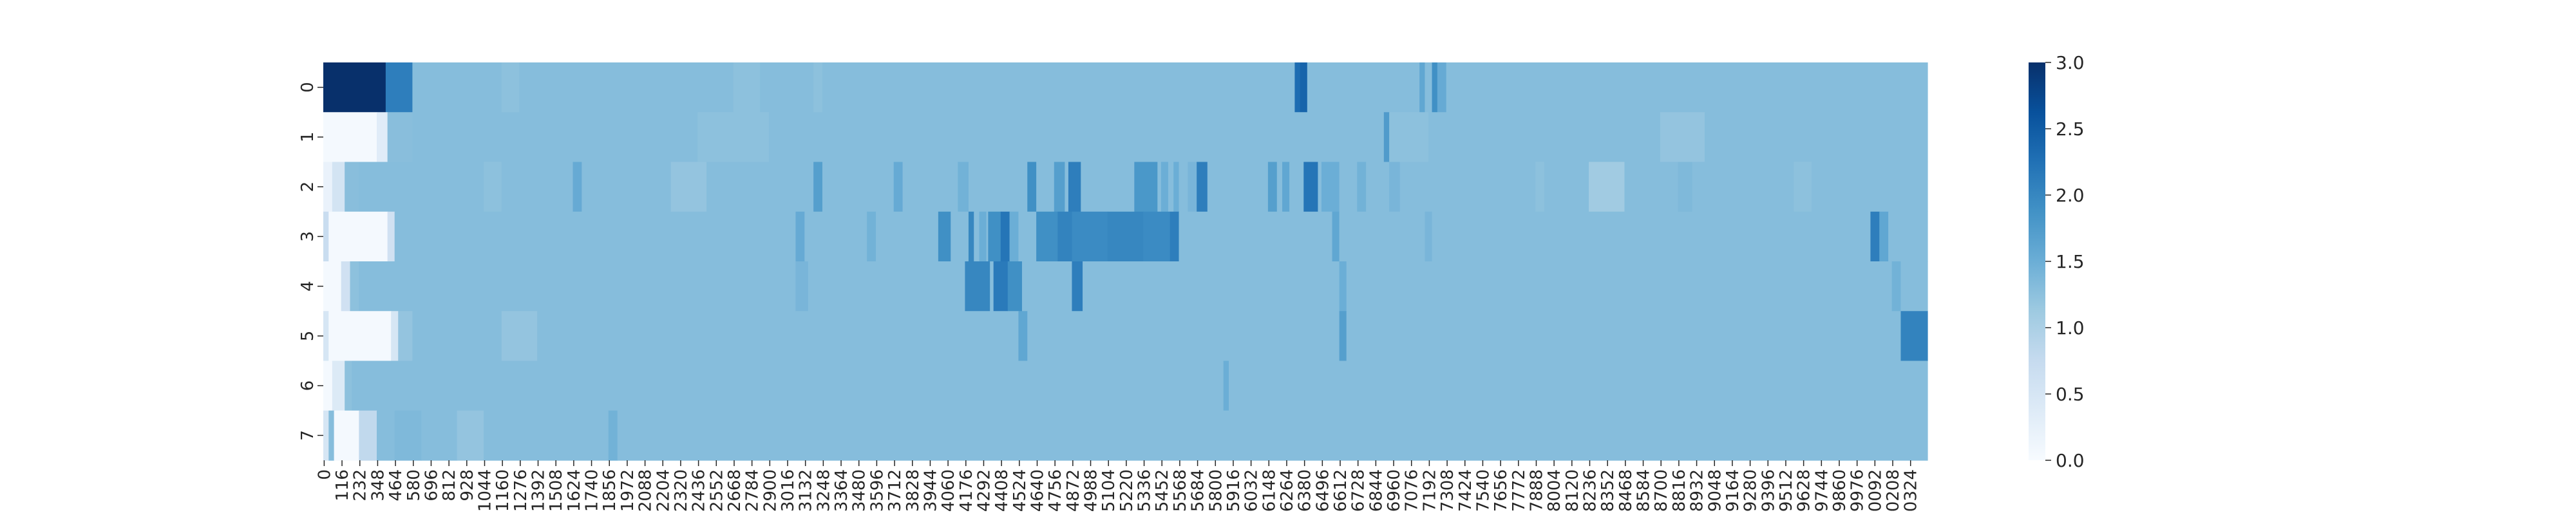 This screenshot has height=515, width=2576. What do you see at coordinates (1644, 491) in the screenshot?
I see `x-tick-label: 8584` at bounding box center [1644, 491].